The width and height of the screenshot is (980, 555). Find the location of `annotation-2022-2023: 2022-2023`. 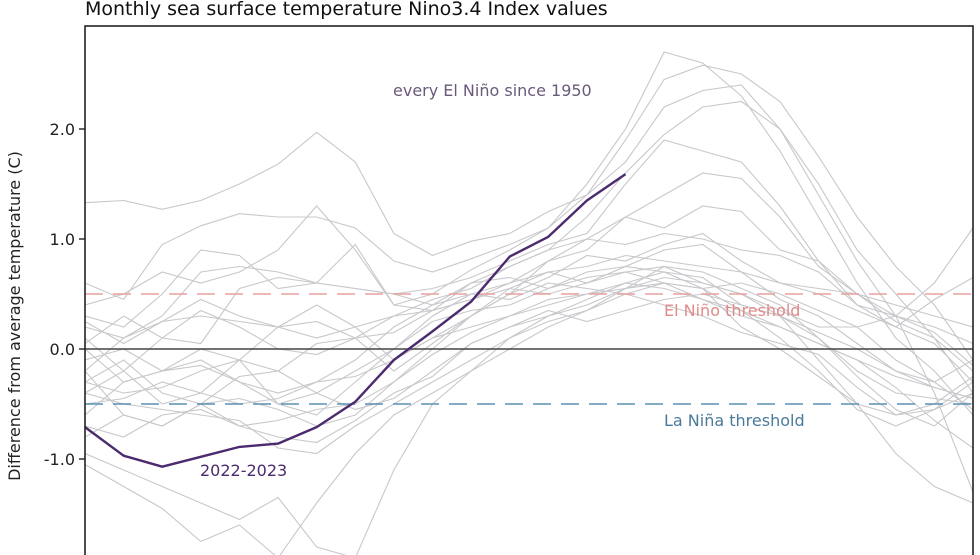

annotation-2022-2023: 2022-2023 is located at coordinates (243, 470).